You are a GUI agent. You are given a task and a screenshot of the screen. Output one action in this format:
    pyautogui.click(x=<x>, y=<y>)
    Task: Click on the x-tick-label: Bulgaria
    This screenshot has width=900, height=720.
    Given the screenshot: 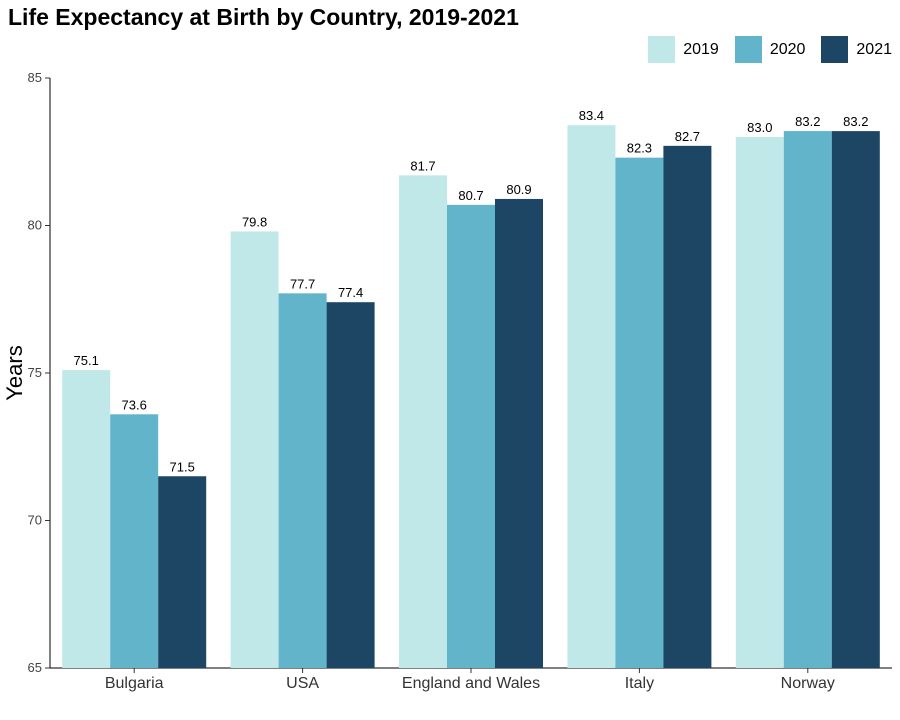 What is the action you would take?
    pyautogui.click(x=134, y=683)
    